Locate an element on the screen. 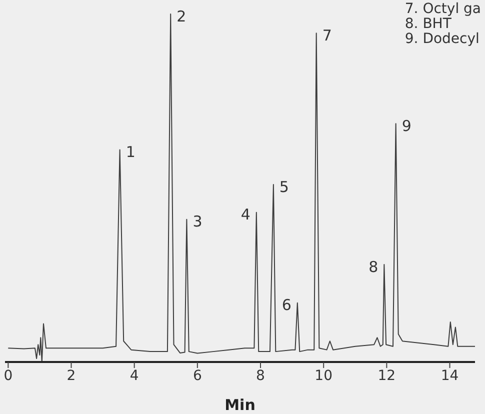 The height and width of the screenshot is (414, 485). annotation: 7. Octyl ga is located at coordinates (442, 9).